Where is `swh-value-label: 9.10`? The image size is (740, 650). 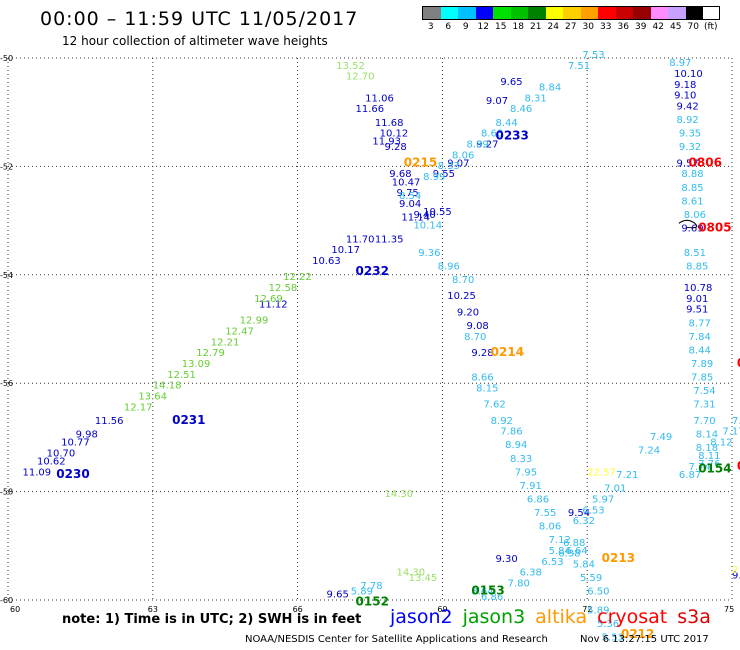 swh-value-label: 9.10 is located at coordinates (685, 96).